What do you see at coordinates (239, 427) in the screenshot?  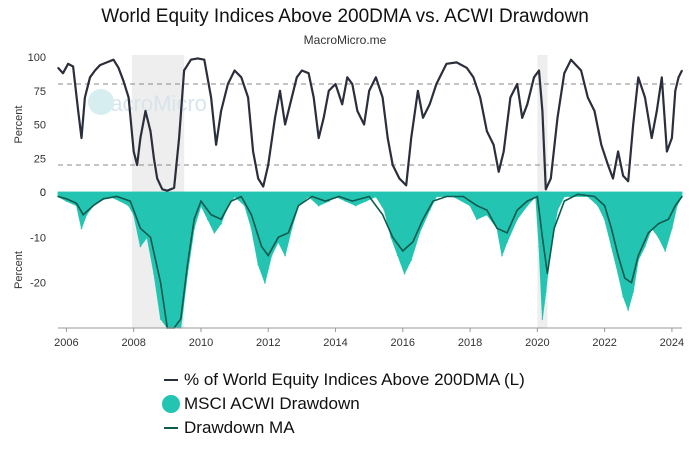 I see `legend-label-drawdown-ma: Drawdown MA` at bounding box center [239, 427].